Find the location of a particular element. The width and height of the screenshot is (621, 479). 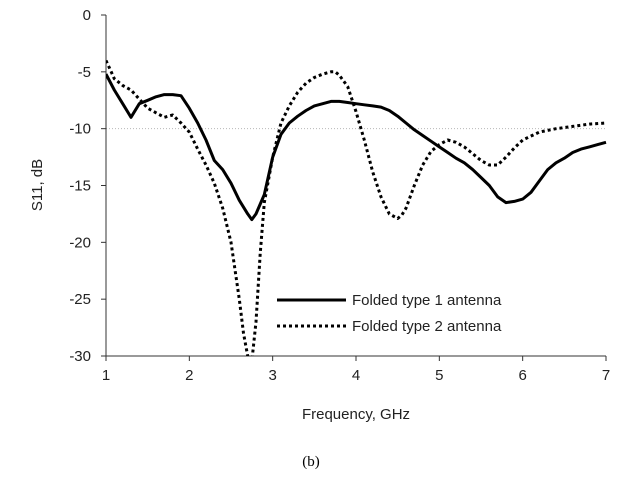

x-tick-label: 3 is located at coordinates (272, 375).